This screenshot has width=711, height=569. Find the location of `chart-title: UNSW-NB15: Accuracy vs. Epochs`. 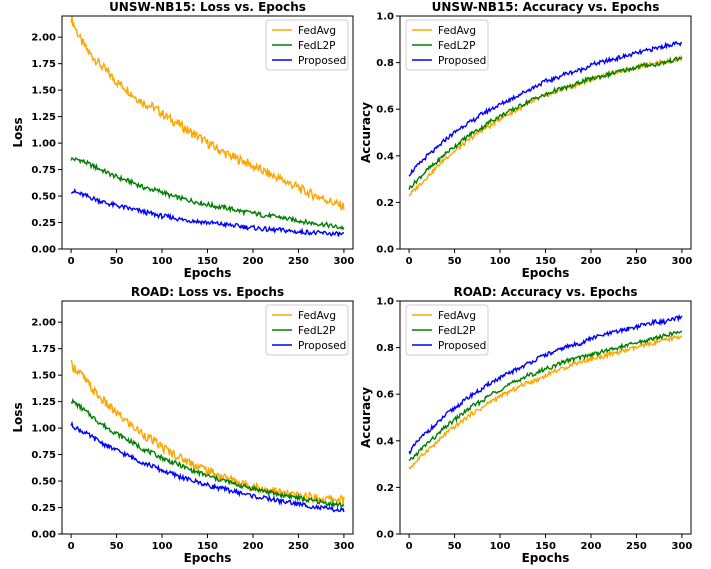

chart-title: UNSW-NB15: Accuracy vs. Epochs is located at coordinates (546, 7).